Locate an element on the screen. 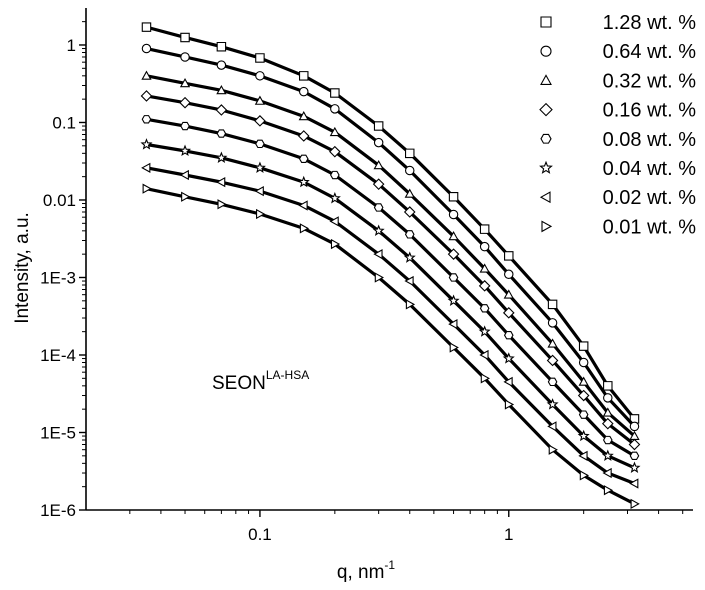 This screenshot has height=590, width=705. legend-label: 0.04 wt. % is located at coordinates (650, 169).